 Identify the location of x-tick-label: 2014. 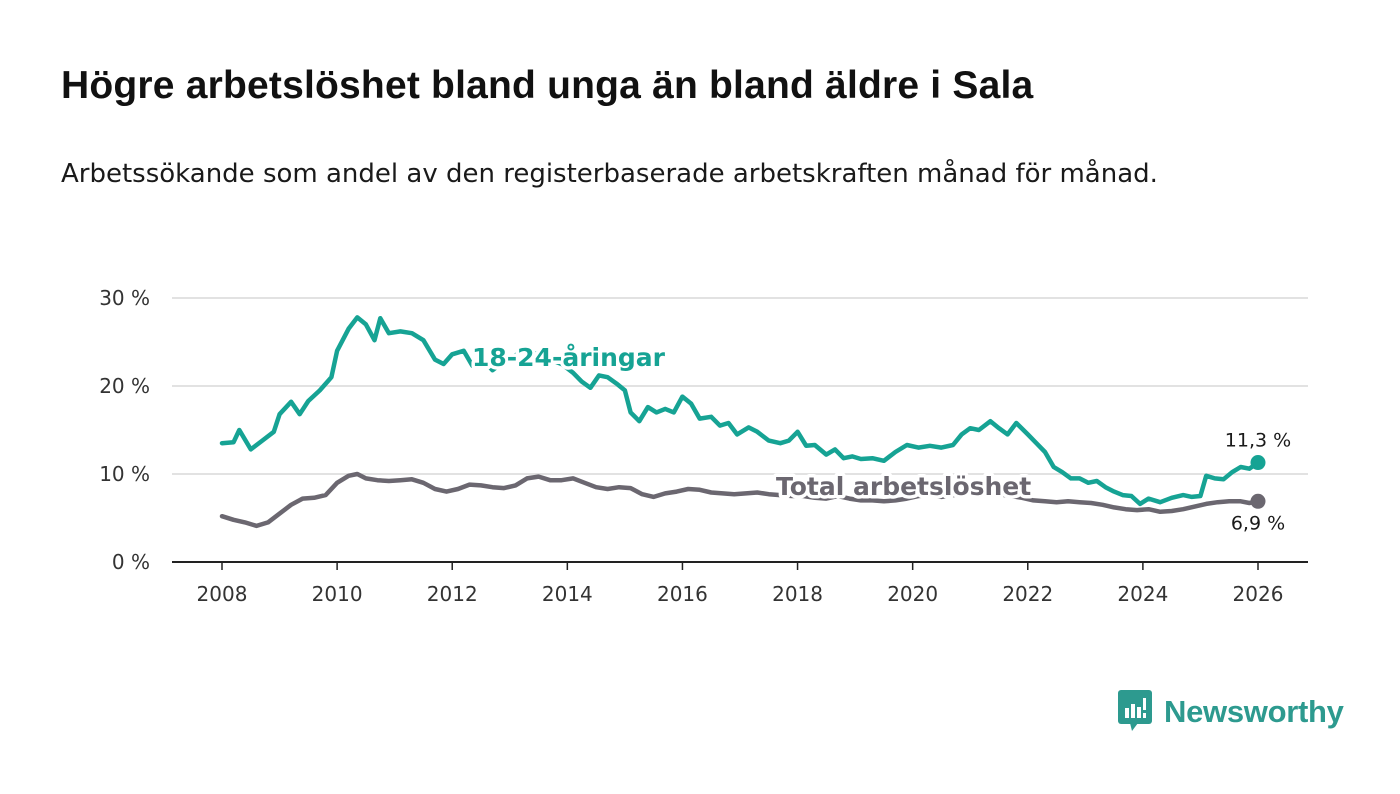
(567, 594).